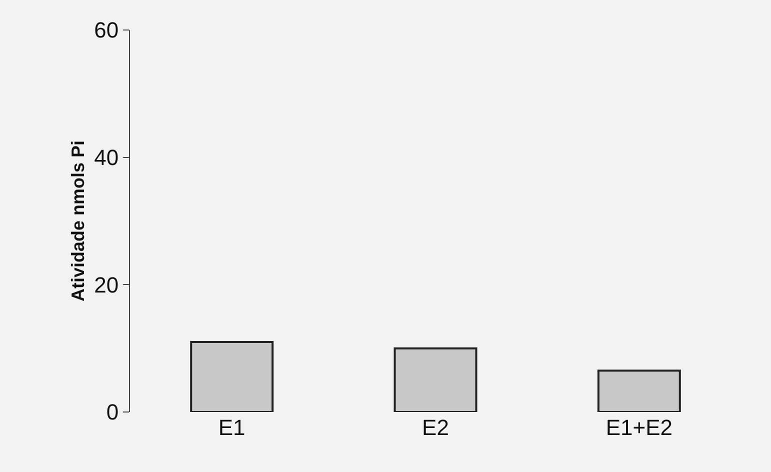  What do you see at coordinates (232, 427) in the screenshot?
I see `x-tick-label: E1` at bounding box center [232, 427].